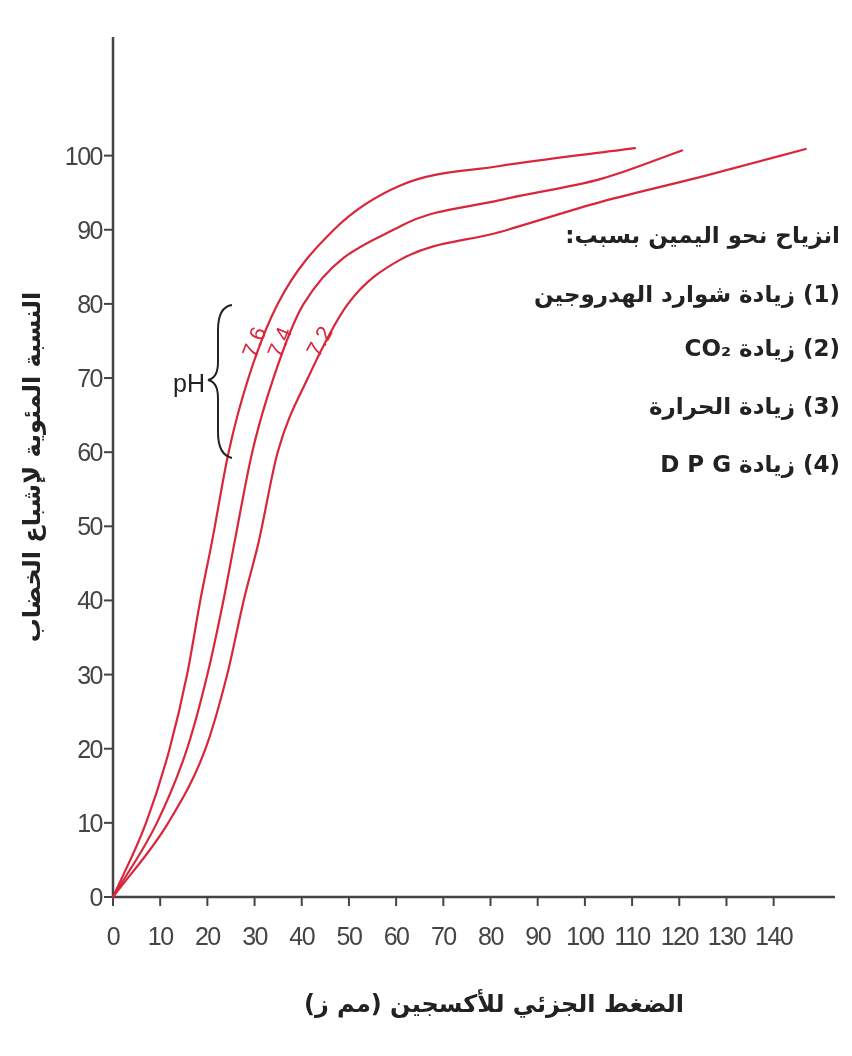 This screenshot has height=1056, width=852. What do you see at coordinates (160, 936) in the screenshot?
I see `x-tick-label: 10` at bounding box center [160, 936].